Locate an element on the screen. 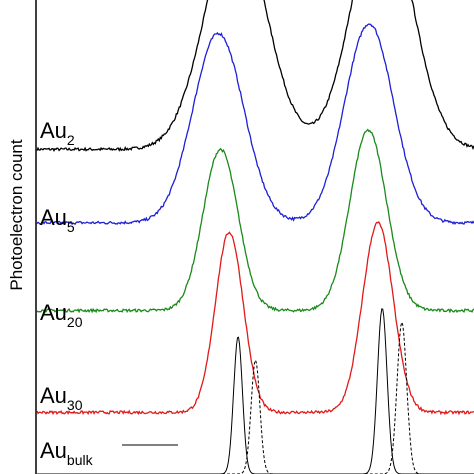 The height and width of the screenshot is (474, 474). series-label-5: Au5 is located at coordinates (57, 220).